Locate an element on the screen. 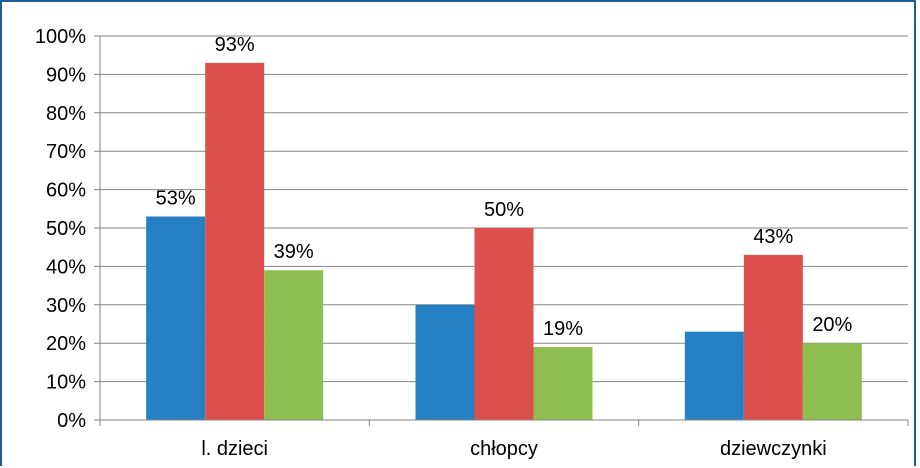 The height and width of the screenshot is (468, 920). y-tick-label: 30% is located at coordinates (66, 306).